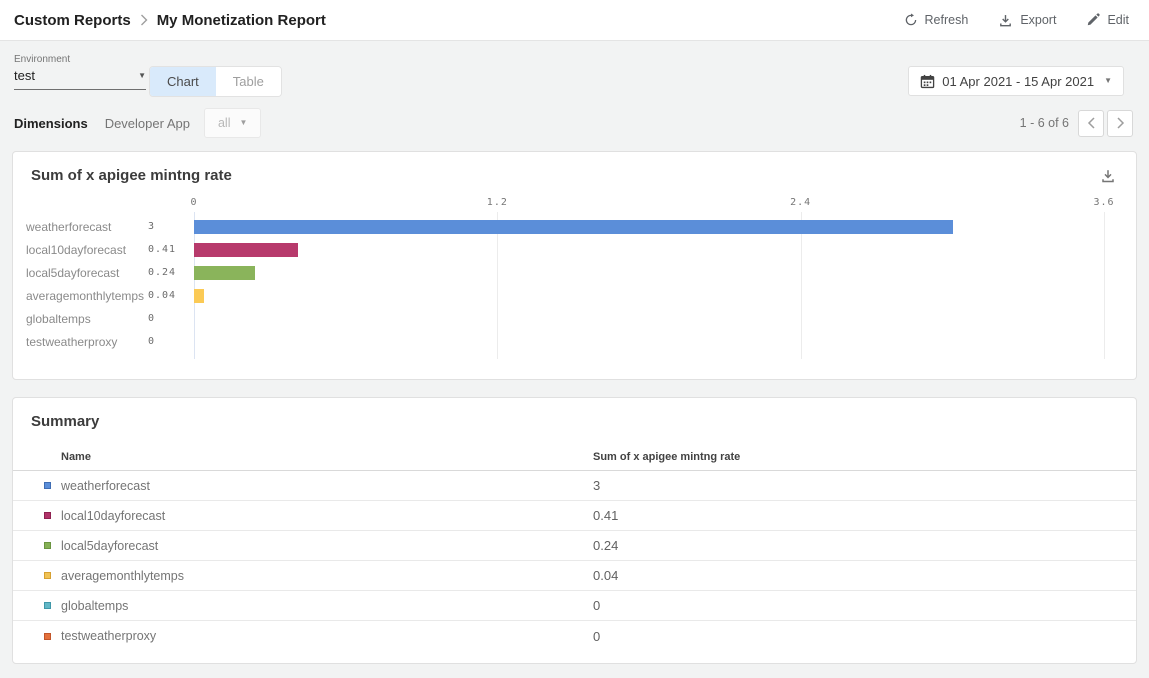 This screenshot has height=678, width=1149. Describe the element at coordinates (241, 20) in the screenshot. I see `page-title: My Monetization Report` at that location.